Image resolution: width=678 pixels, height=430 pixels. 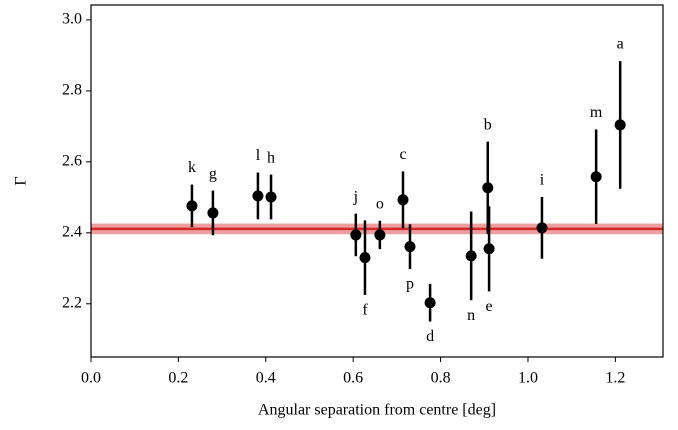 I want to click on y-tick-label: 2.6, so click(x=72, y=161).